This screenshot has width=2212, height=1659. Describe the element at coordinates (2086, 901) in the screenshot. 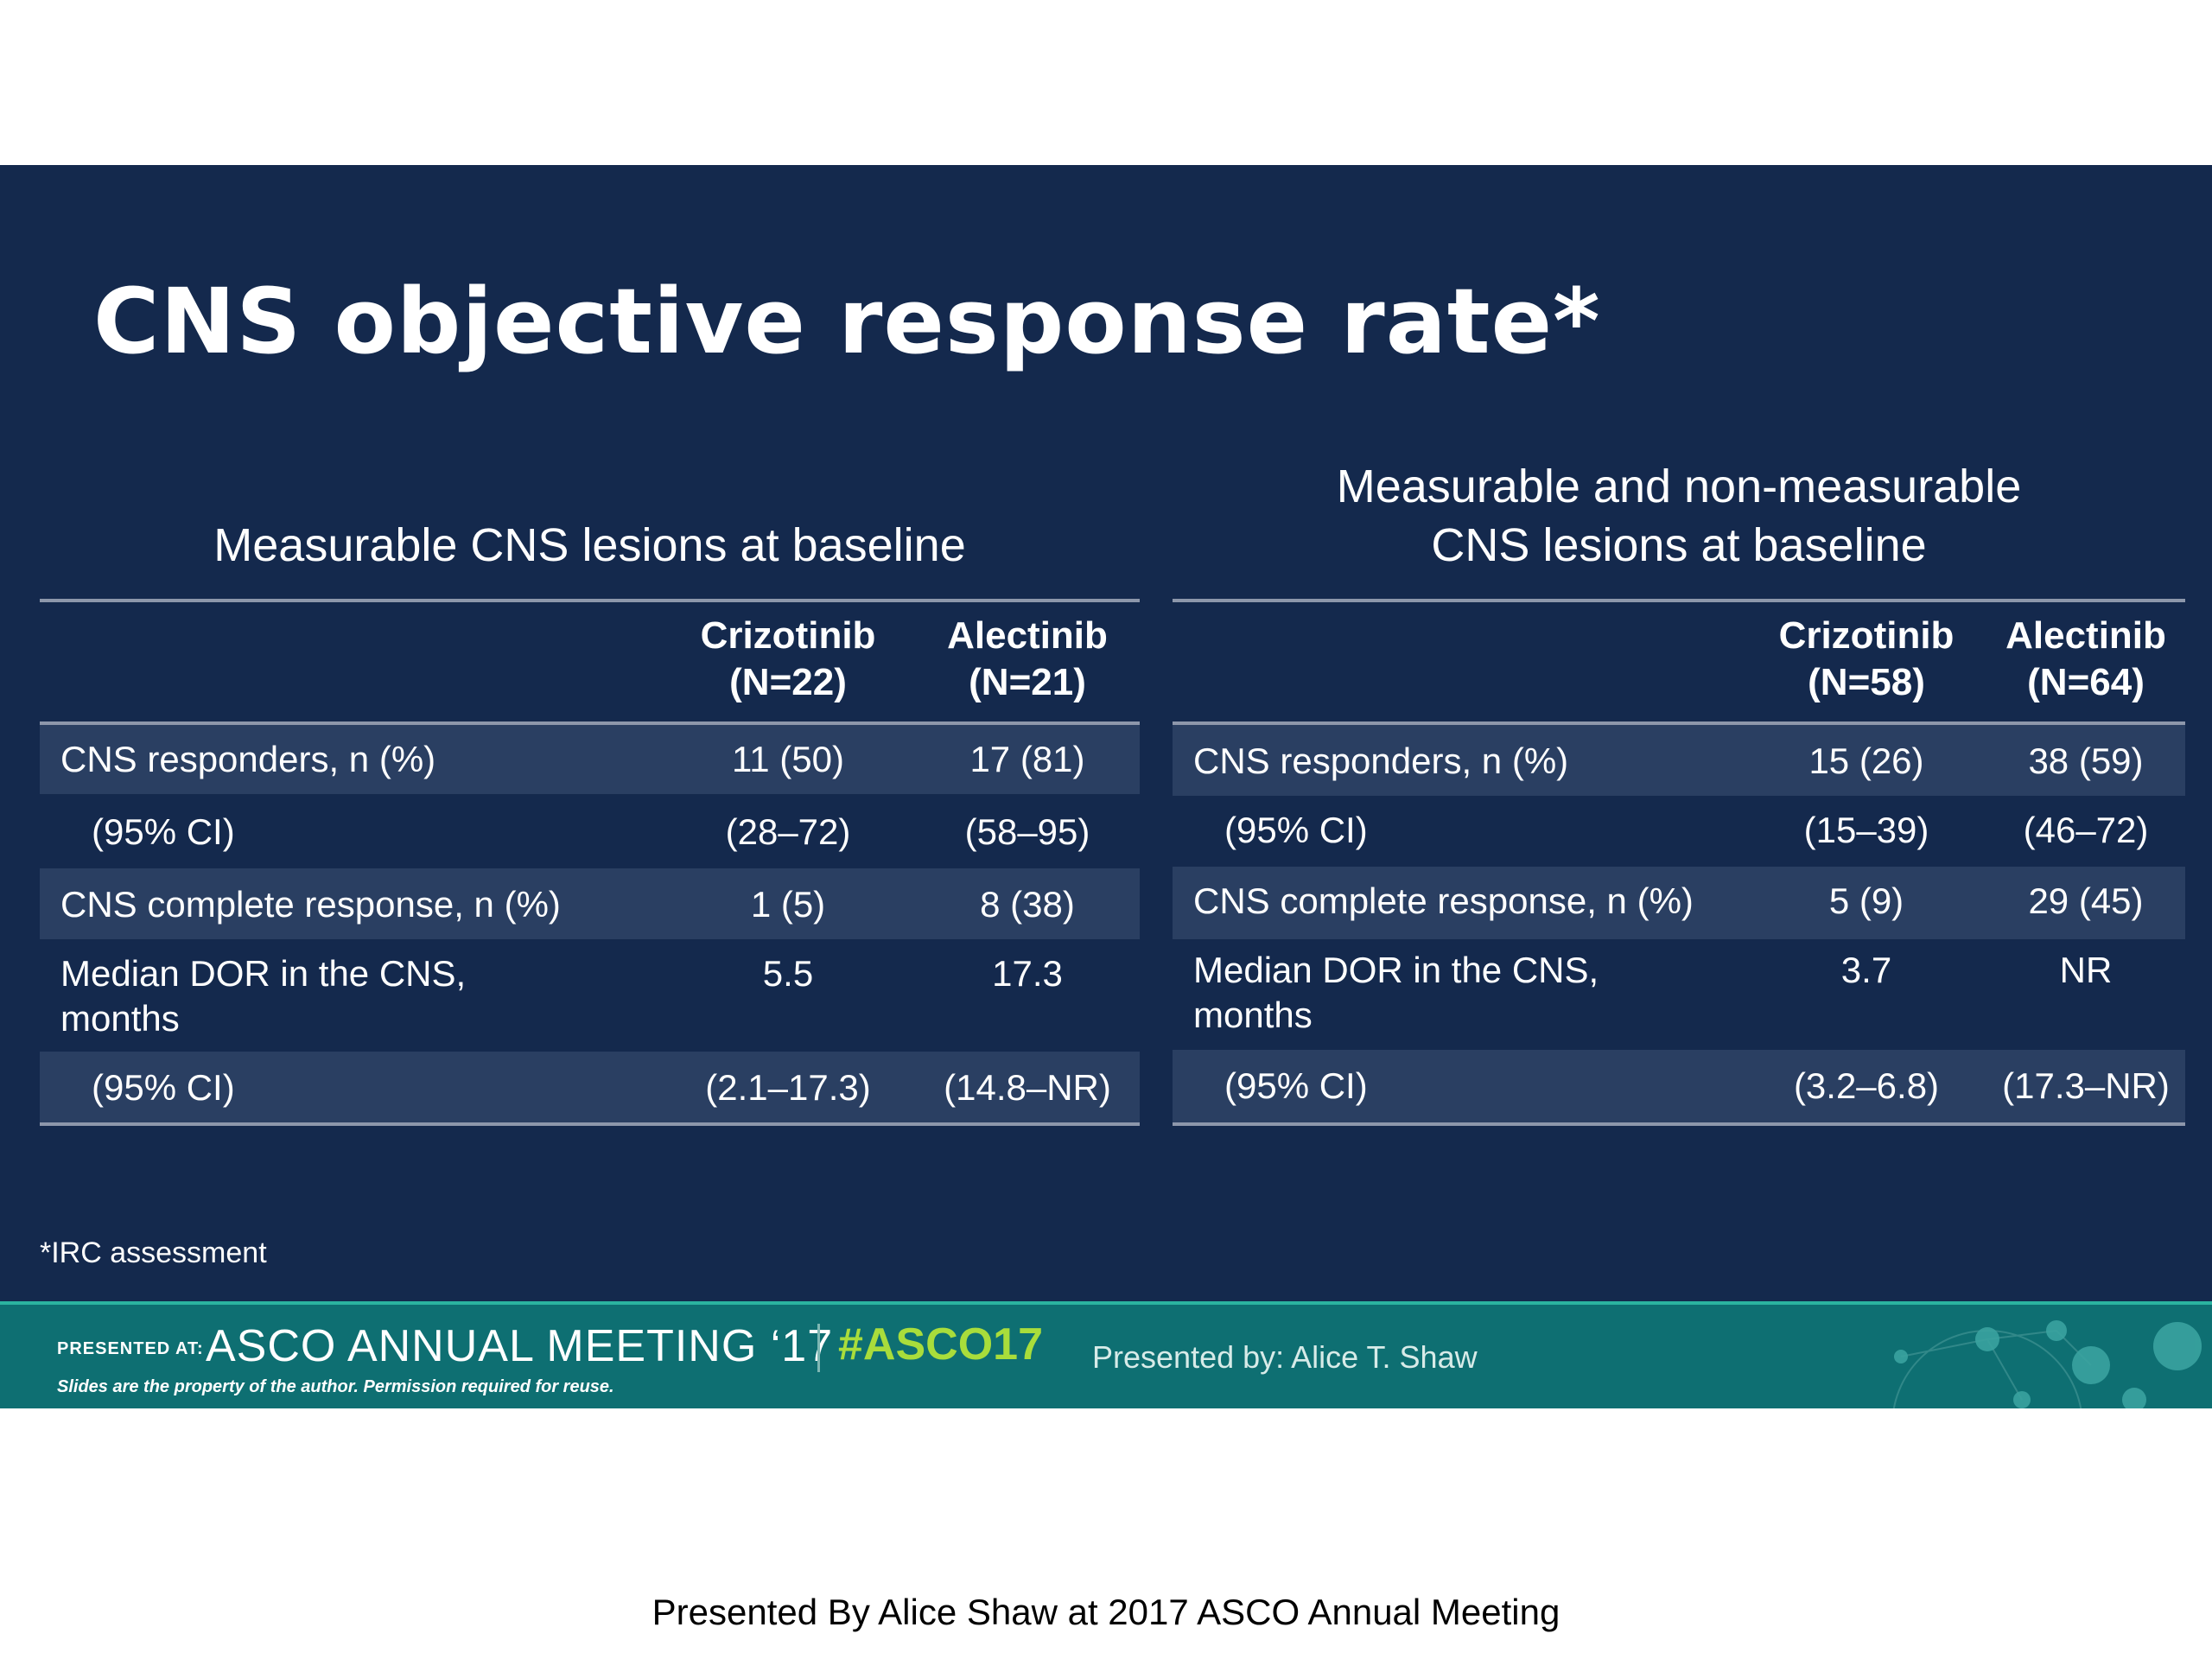

I see `cell-alectinib: 29 (45)` at that location.